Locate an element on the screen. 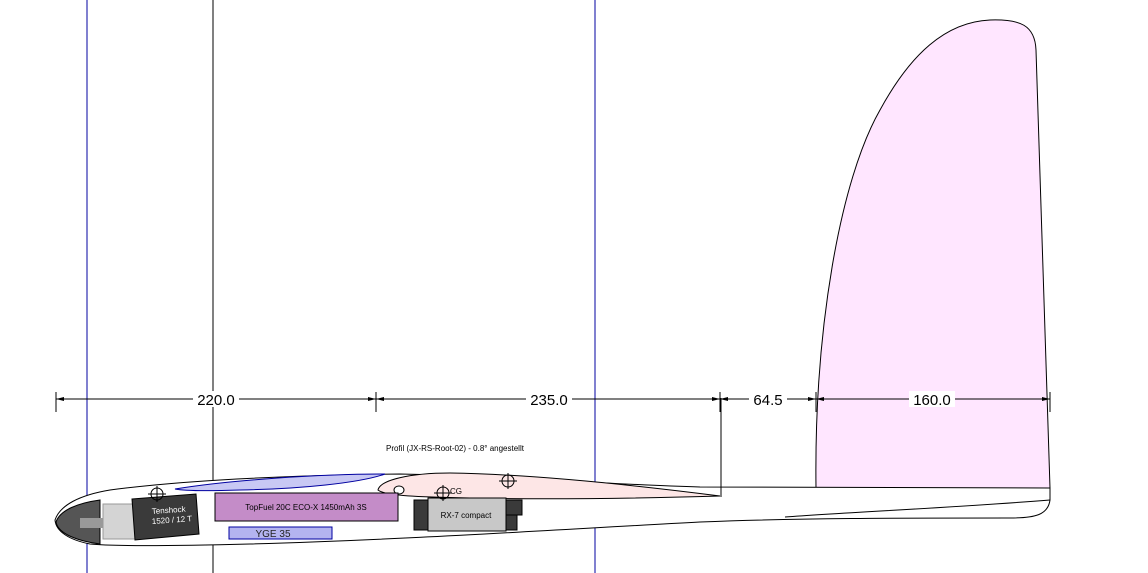 The image size is (1148, 573). dim-label-235: 235.0 is located at coordinates (549, 400).